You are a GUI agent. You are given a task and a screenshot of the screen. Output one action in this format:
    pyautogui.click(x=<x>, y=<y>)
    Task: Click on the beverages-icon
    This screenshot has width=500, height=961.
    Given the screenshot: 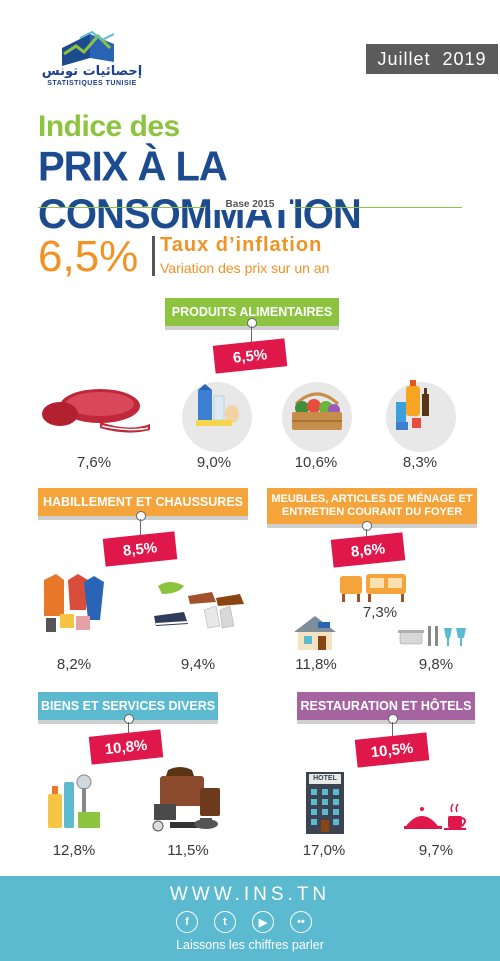 What is the action you would take?
    pyautogui.click(x=412, y=405)
    